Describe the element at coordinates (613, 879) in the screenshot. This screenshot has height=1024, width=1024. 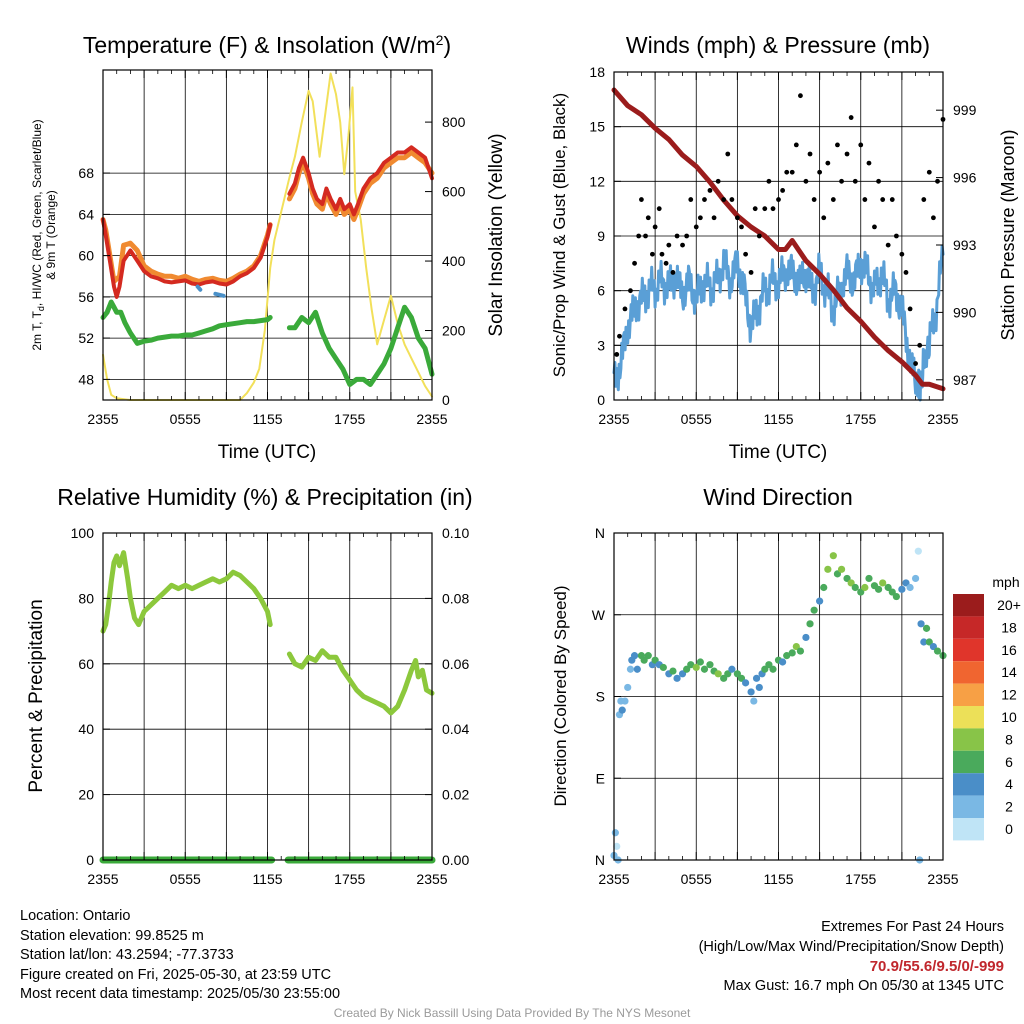
I see `dir-xtick-label: 2355` at that location.